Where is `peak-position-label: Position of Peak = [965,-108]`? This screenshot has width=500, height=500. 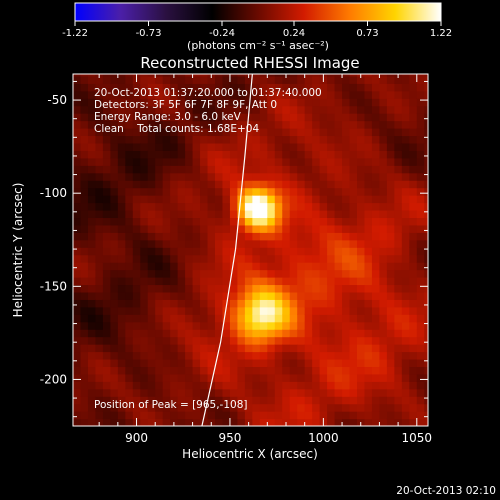
peak-position-label: Position of Peak = [965,-108] is located at coordinates (171, 405).